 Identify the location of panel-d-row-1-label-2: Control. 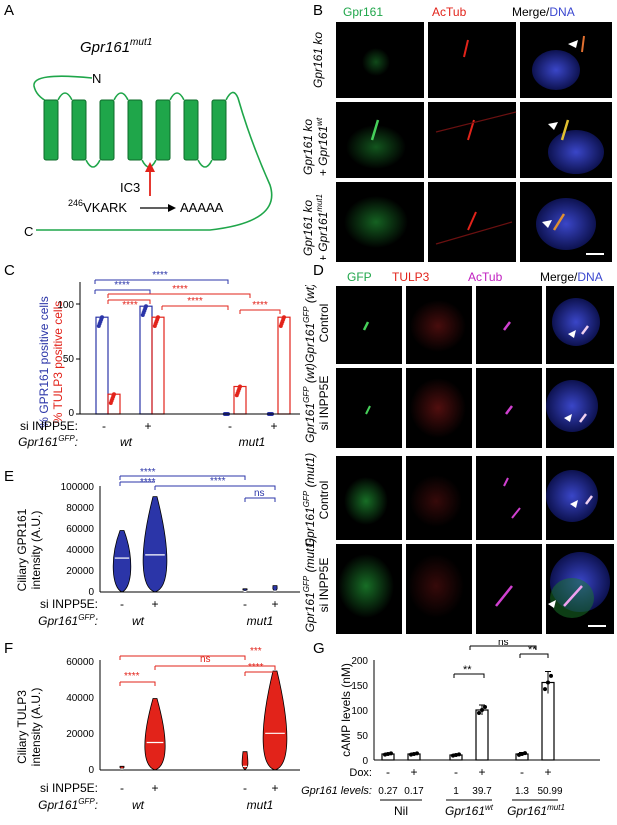
(324, 323).